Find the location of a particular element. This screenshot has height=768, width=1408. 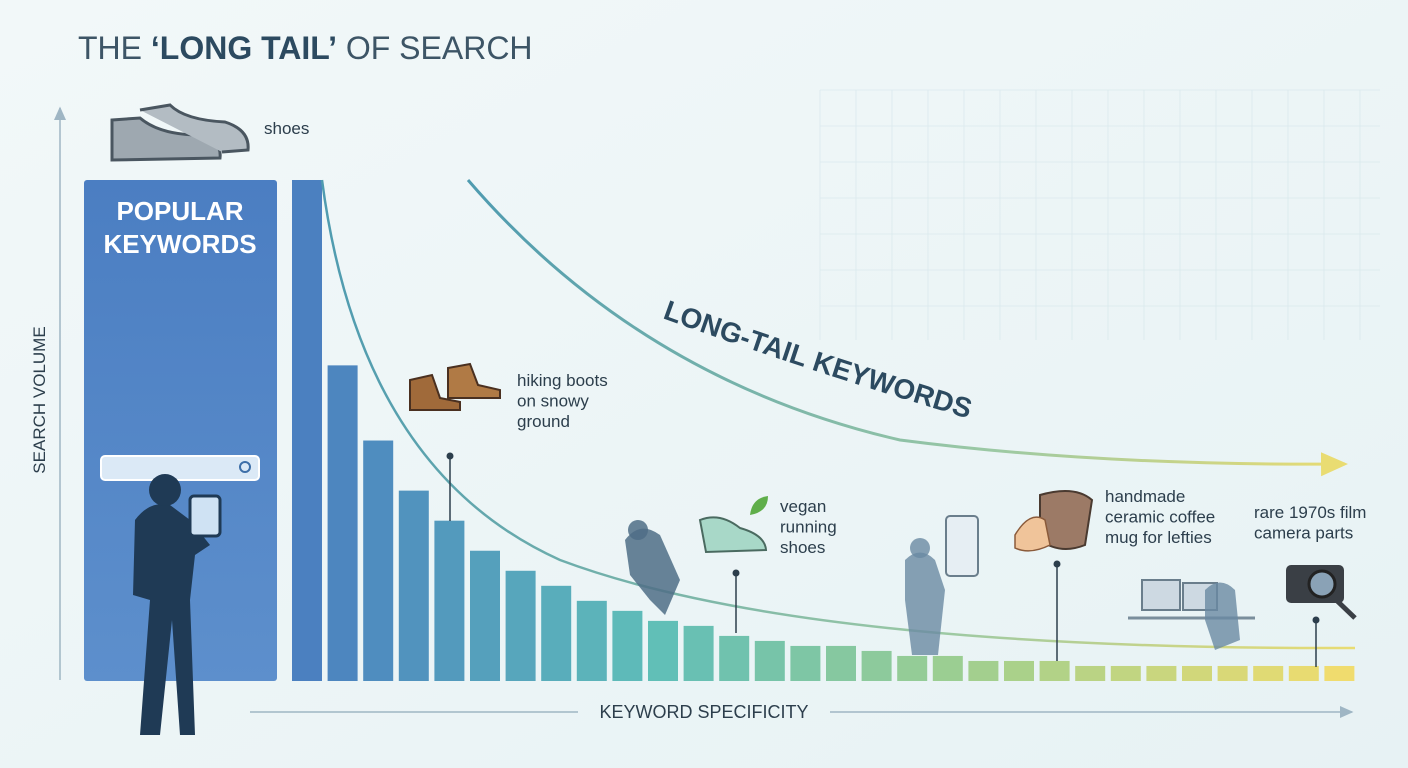

y-axis-label: SEARCH VOLUME is located at coordinates (39, 399).